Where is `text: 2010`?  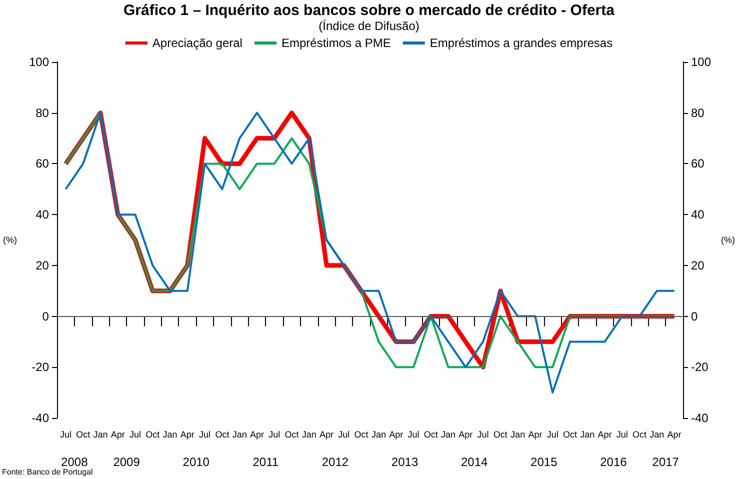
text: 2010 is located at coordinates (196, 462).